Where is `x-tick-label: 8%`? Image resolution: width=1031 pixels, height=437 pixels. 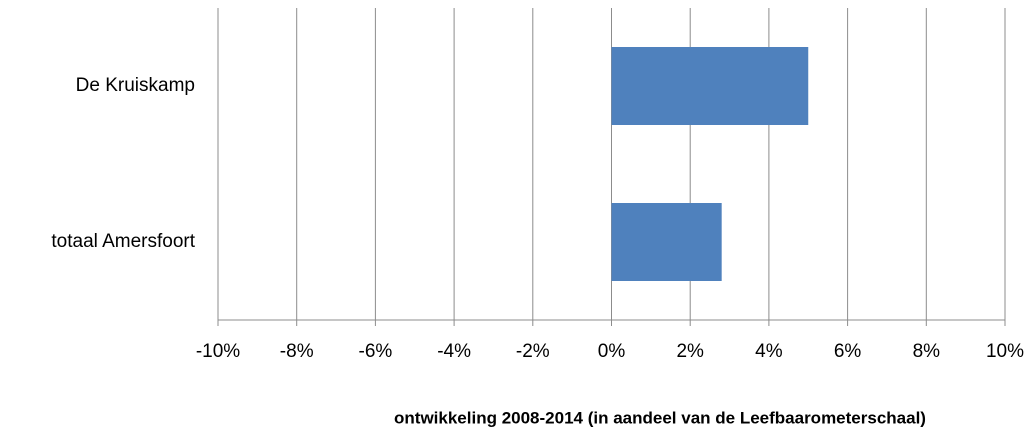 x-tick-label: 8% is located at coordinates (927, 351).